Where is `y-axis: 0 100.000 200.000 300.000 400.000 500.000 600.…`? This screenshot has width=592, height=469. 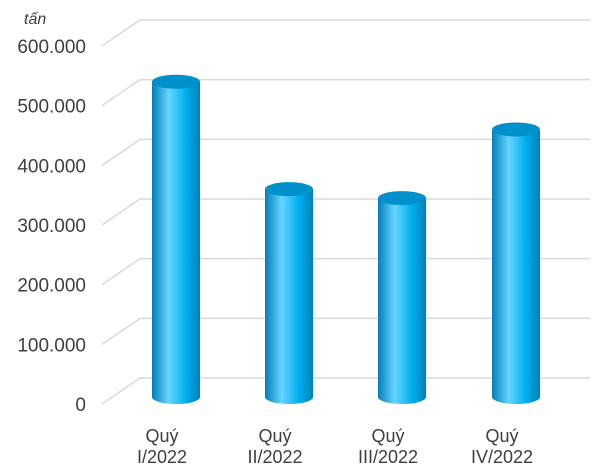 y-axis: 0 100.000 200.000 300.000 400.000 500.000 600.… is located at coordinates (51, 226).